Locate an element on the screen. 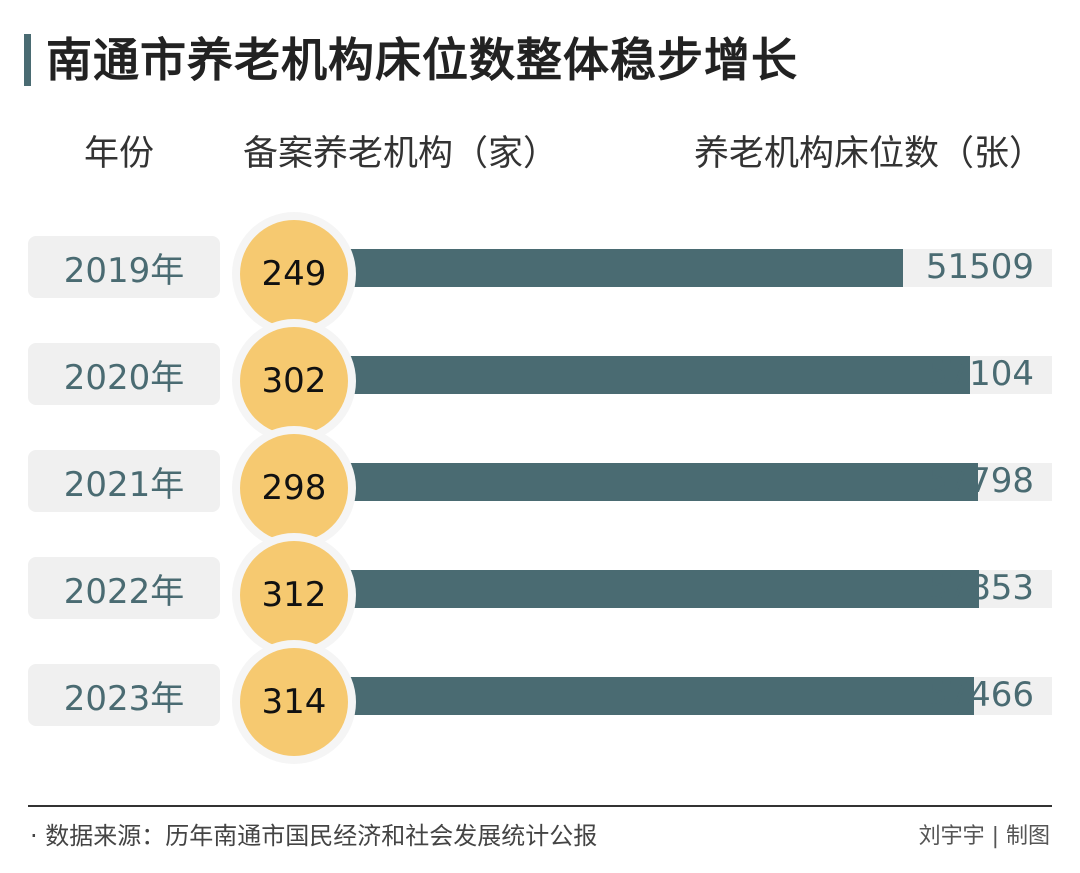 This screenshot has width=1080, height=873. institution-count-circle: 249 is located at coordinates (294, 274).